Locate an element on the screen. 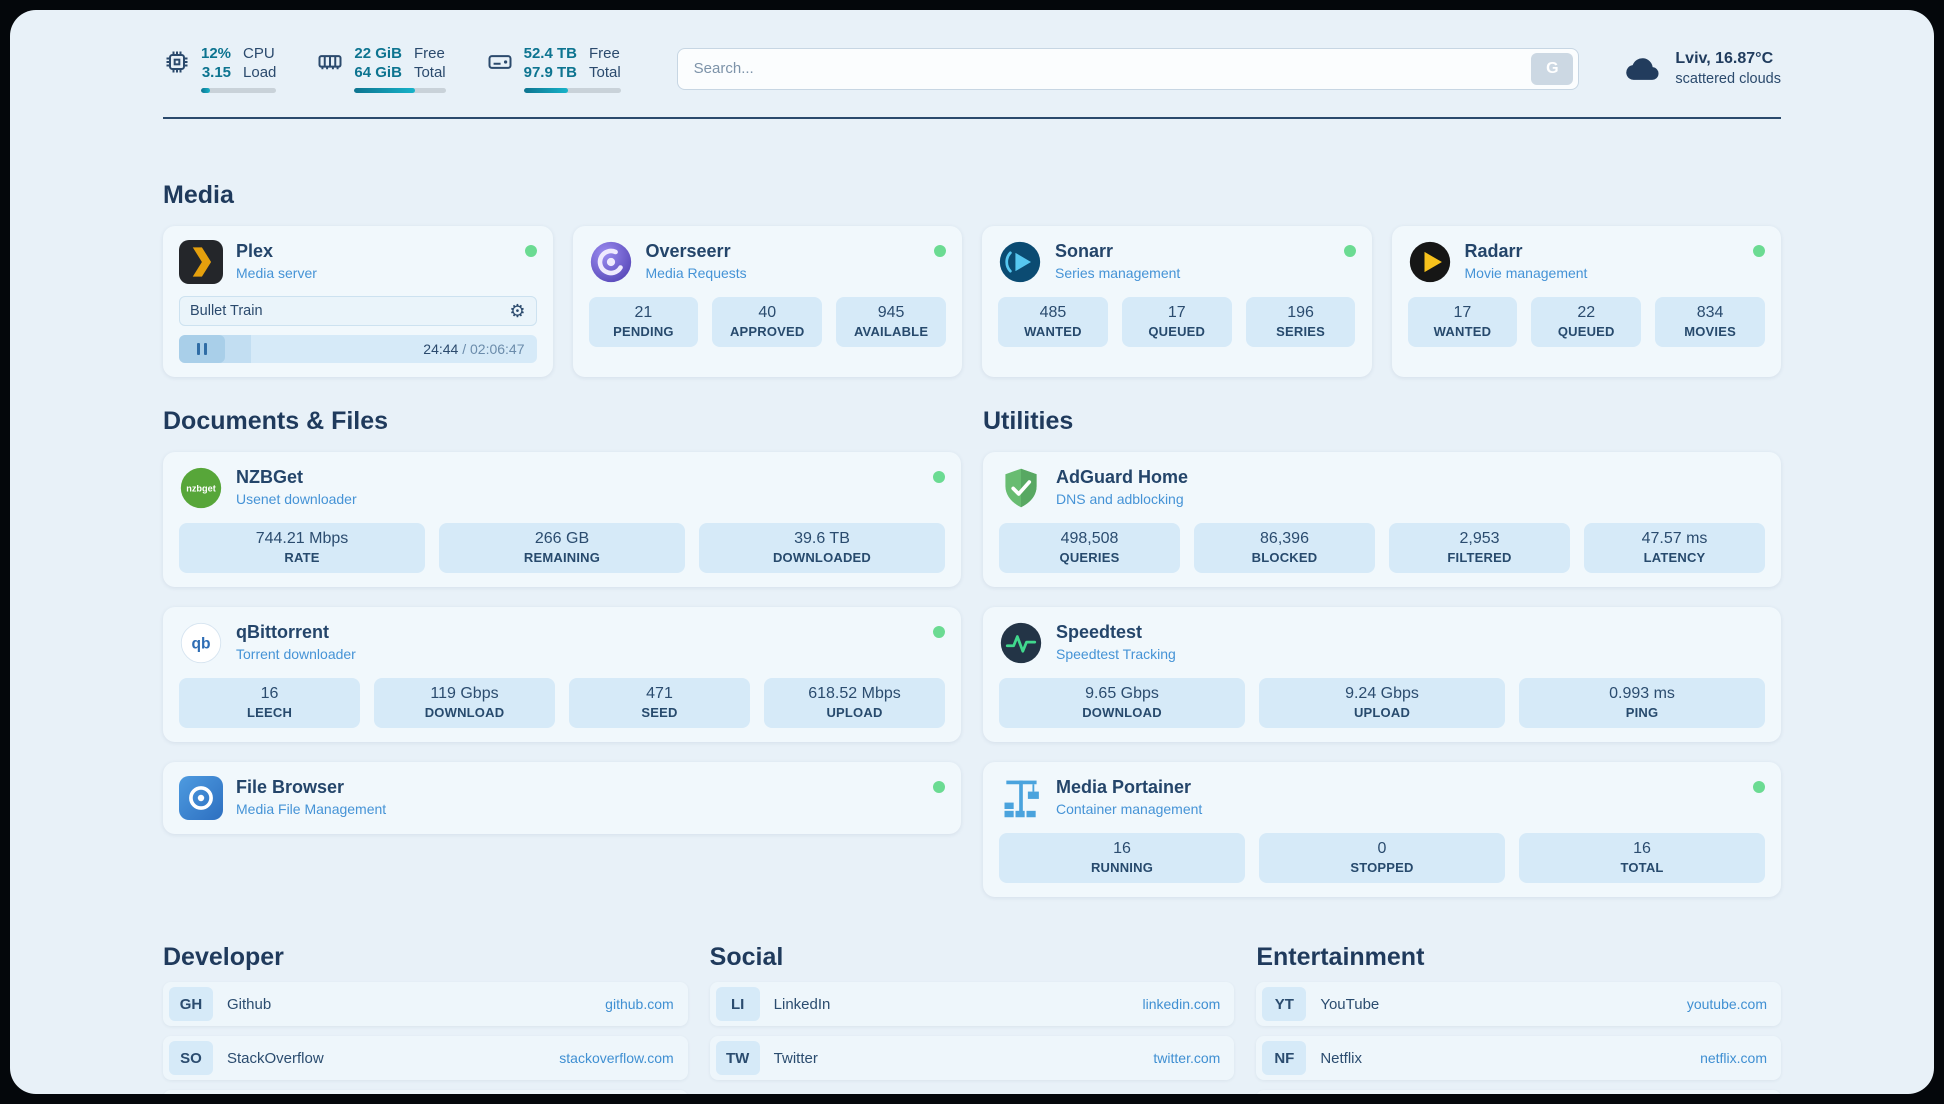  app-name: Media Portainer is located at coordinates (1124, 787).